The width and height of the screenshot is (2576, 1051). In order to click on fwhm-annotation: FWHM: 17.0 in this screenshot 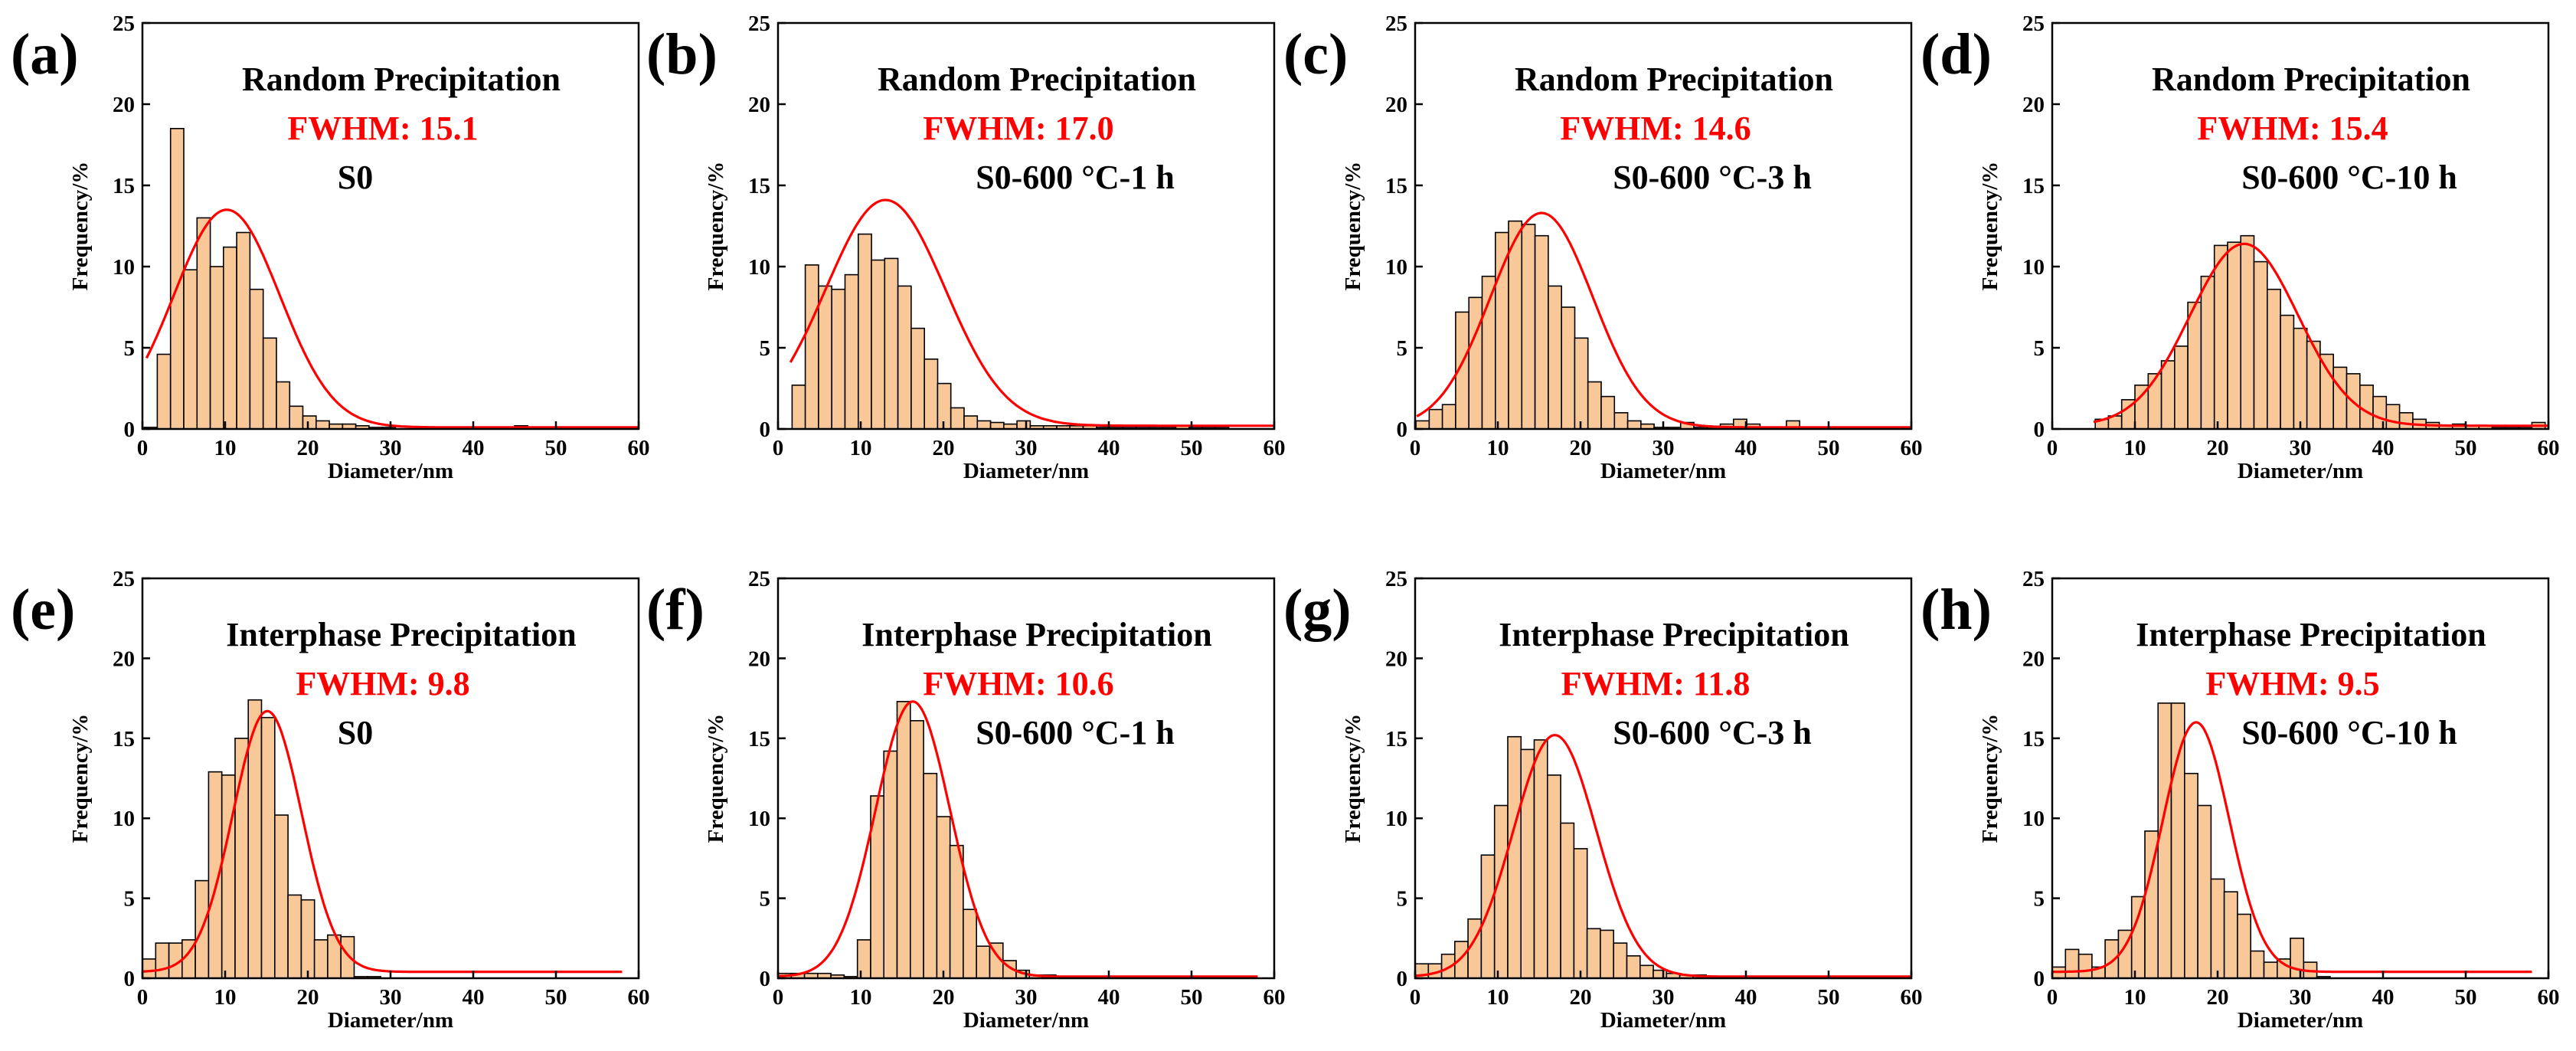, I will do `click(1018, 128)`.